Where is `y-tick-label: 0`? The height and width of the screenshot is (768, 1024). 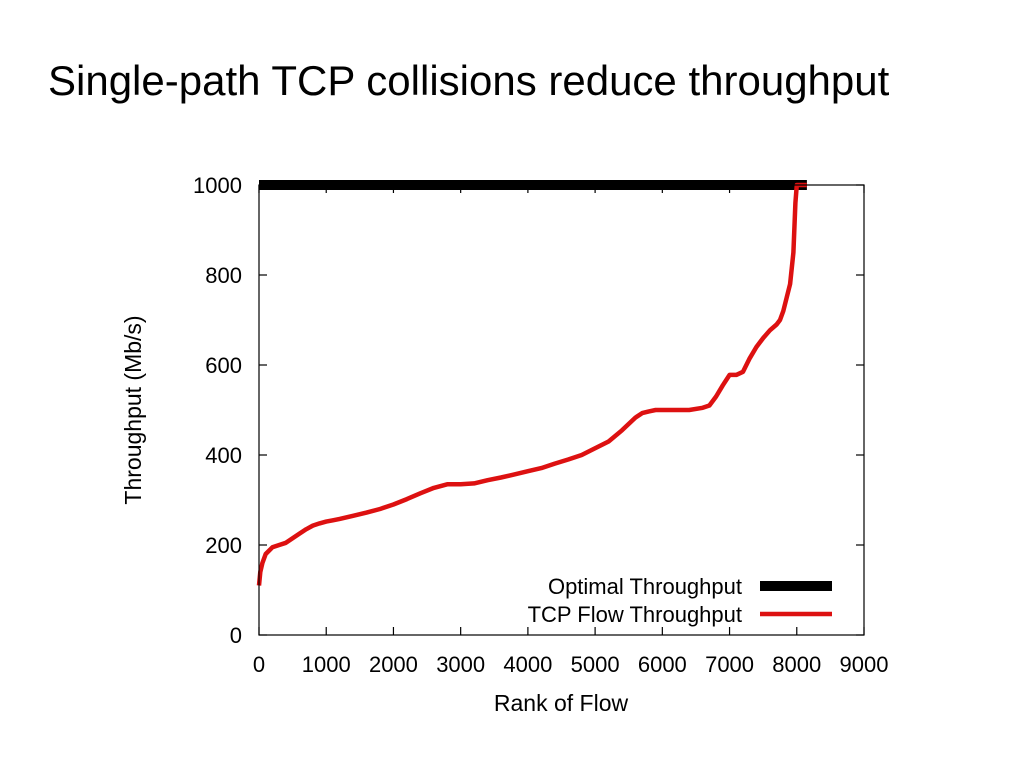
y-tick-label: 0 is located at coordinates (236, 635).